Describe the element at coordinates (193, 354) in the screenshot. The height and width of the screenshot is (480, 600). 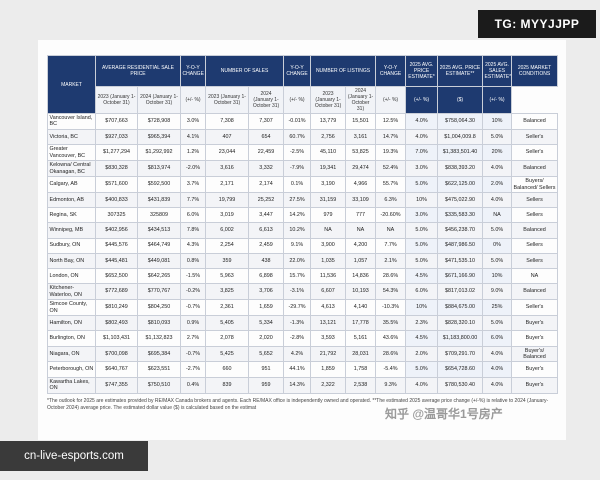
I see `cell: -0.7%` at that location.